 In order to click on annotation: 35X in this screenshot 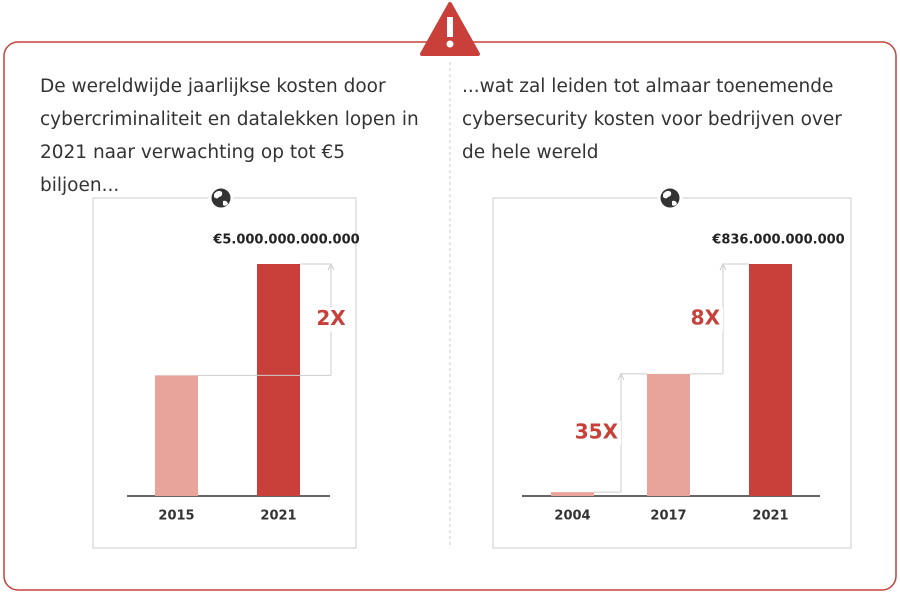, I will do `click(597, 432)`.